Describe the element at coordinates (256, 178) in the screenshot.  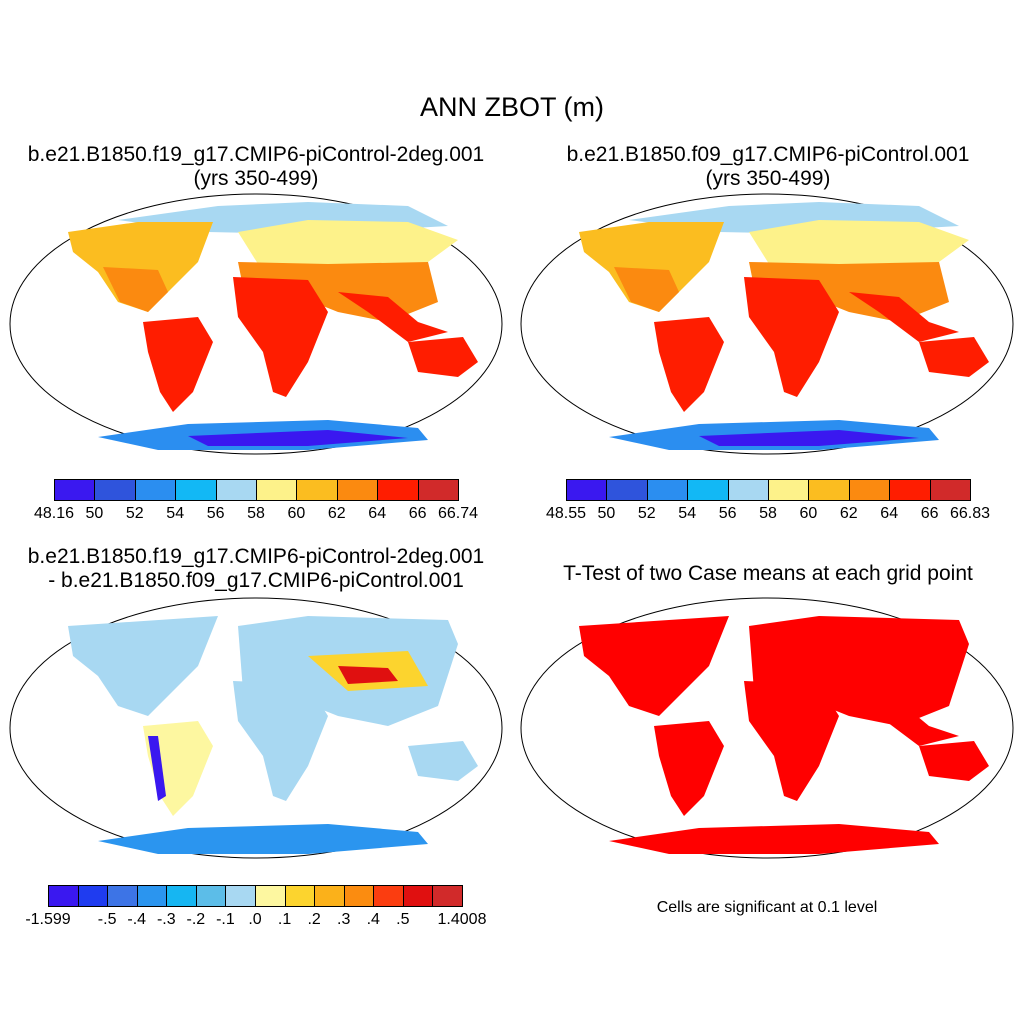
I see `panel1-title-line2: (yrs 350-499)` at that location.